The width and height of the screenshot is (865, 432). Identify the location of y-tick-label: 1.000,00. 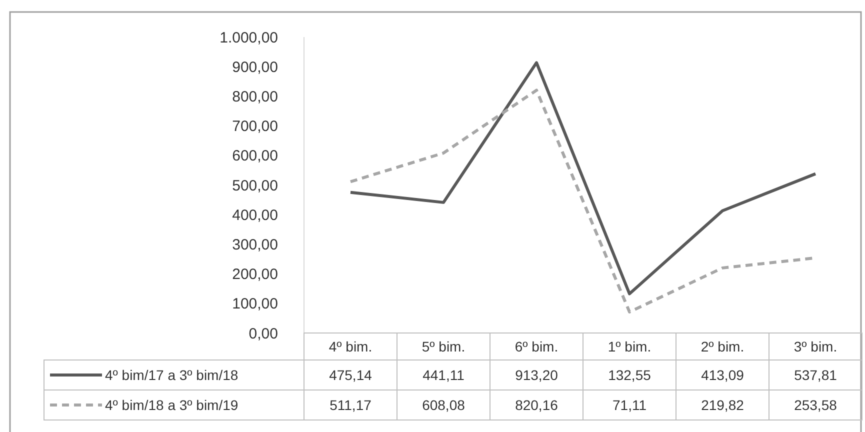
(249, 37).